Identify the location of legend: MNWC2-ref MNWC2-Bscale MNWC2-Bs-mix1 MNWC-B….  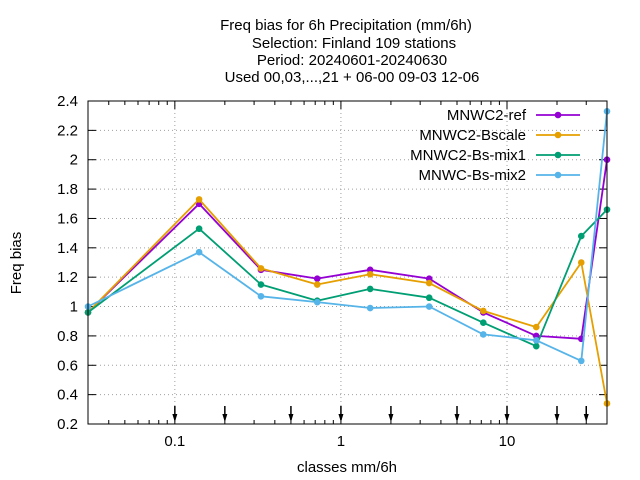
(495, 145).